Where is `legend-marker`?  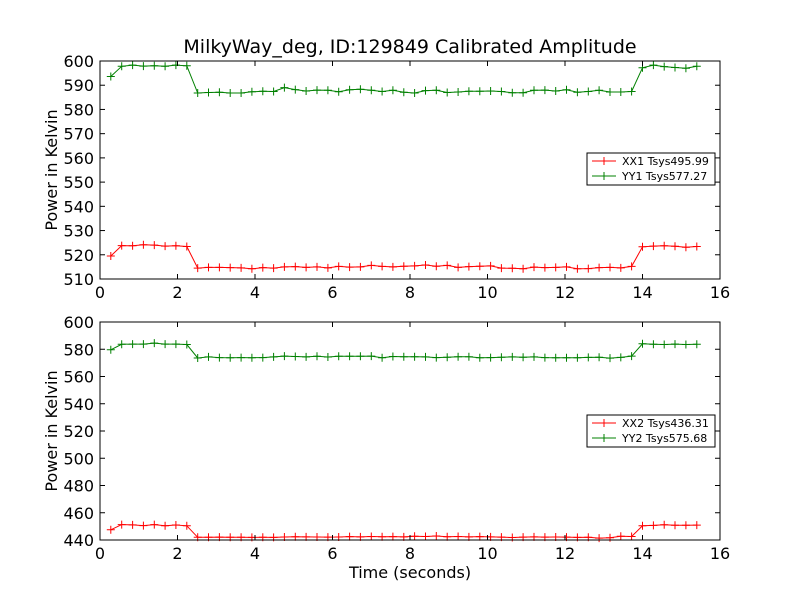
legend-marker is located at coordinates (604, 161).